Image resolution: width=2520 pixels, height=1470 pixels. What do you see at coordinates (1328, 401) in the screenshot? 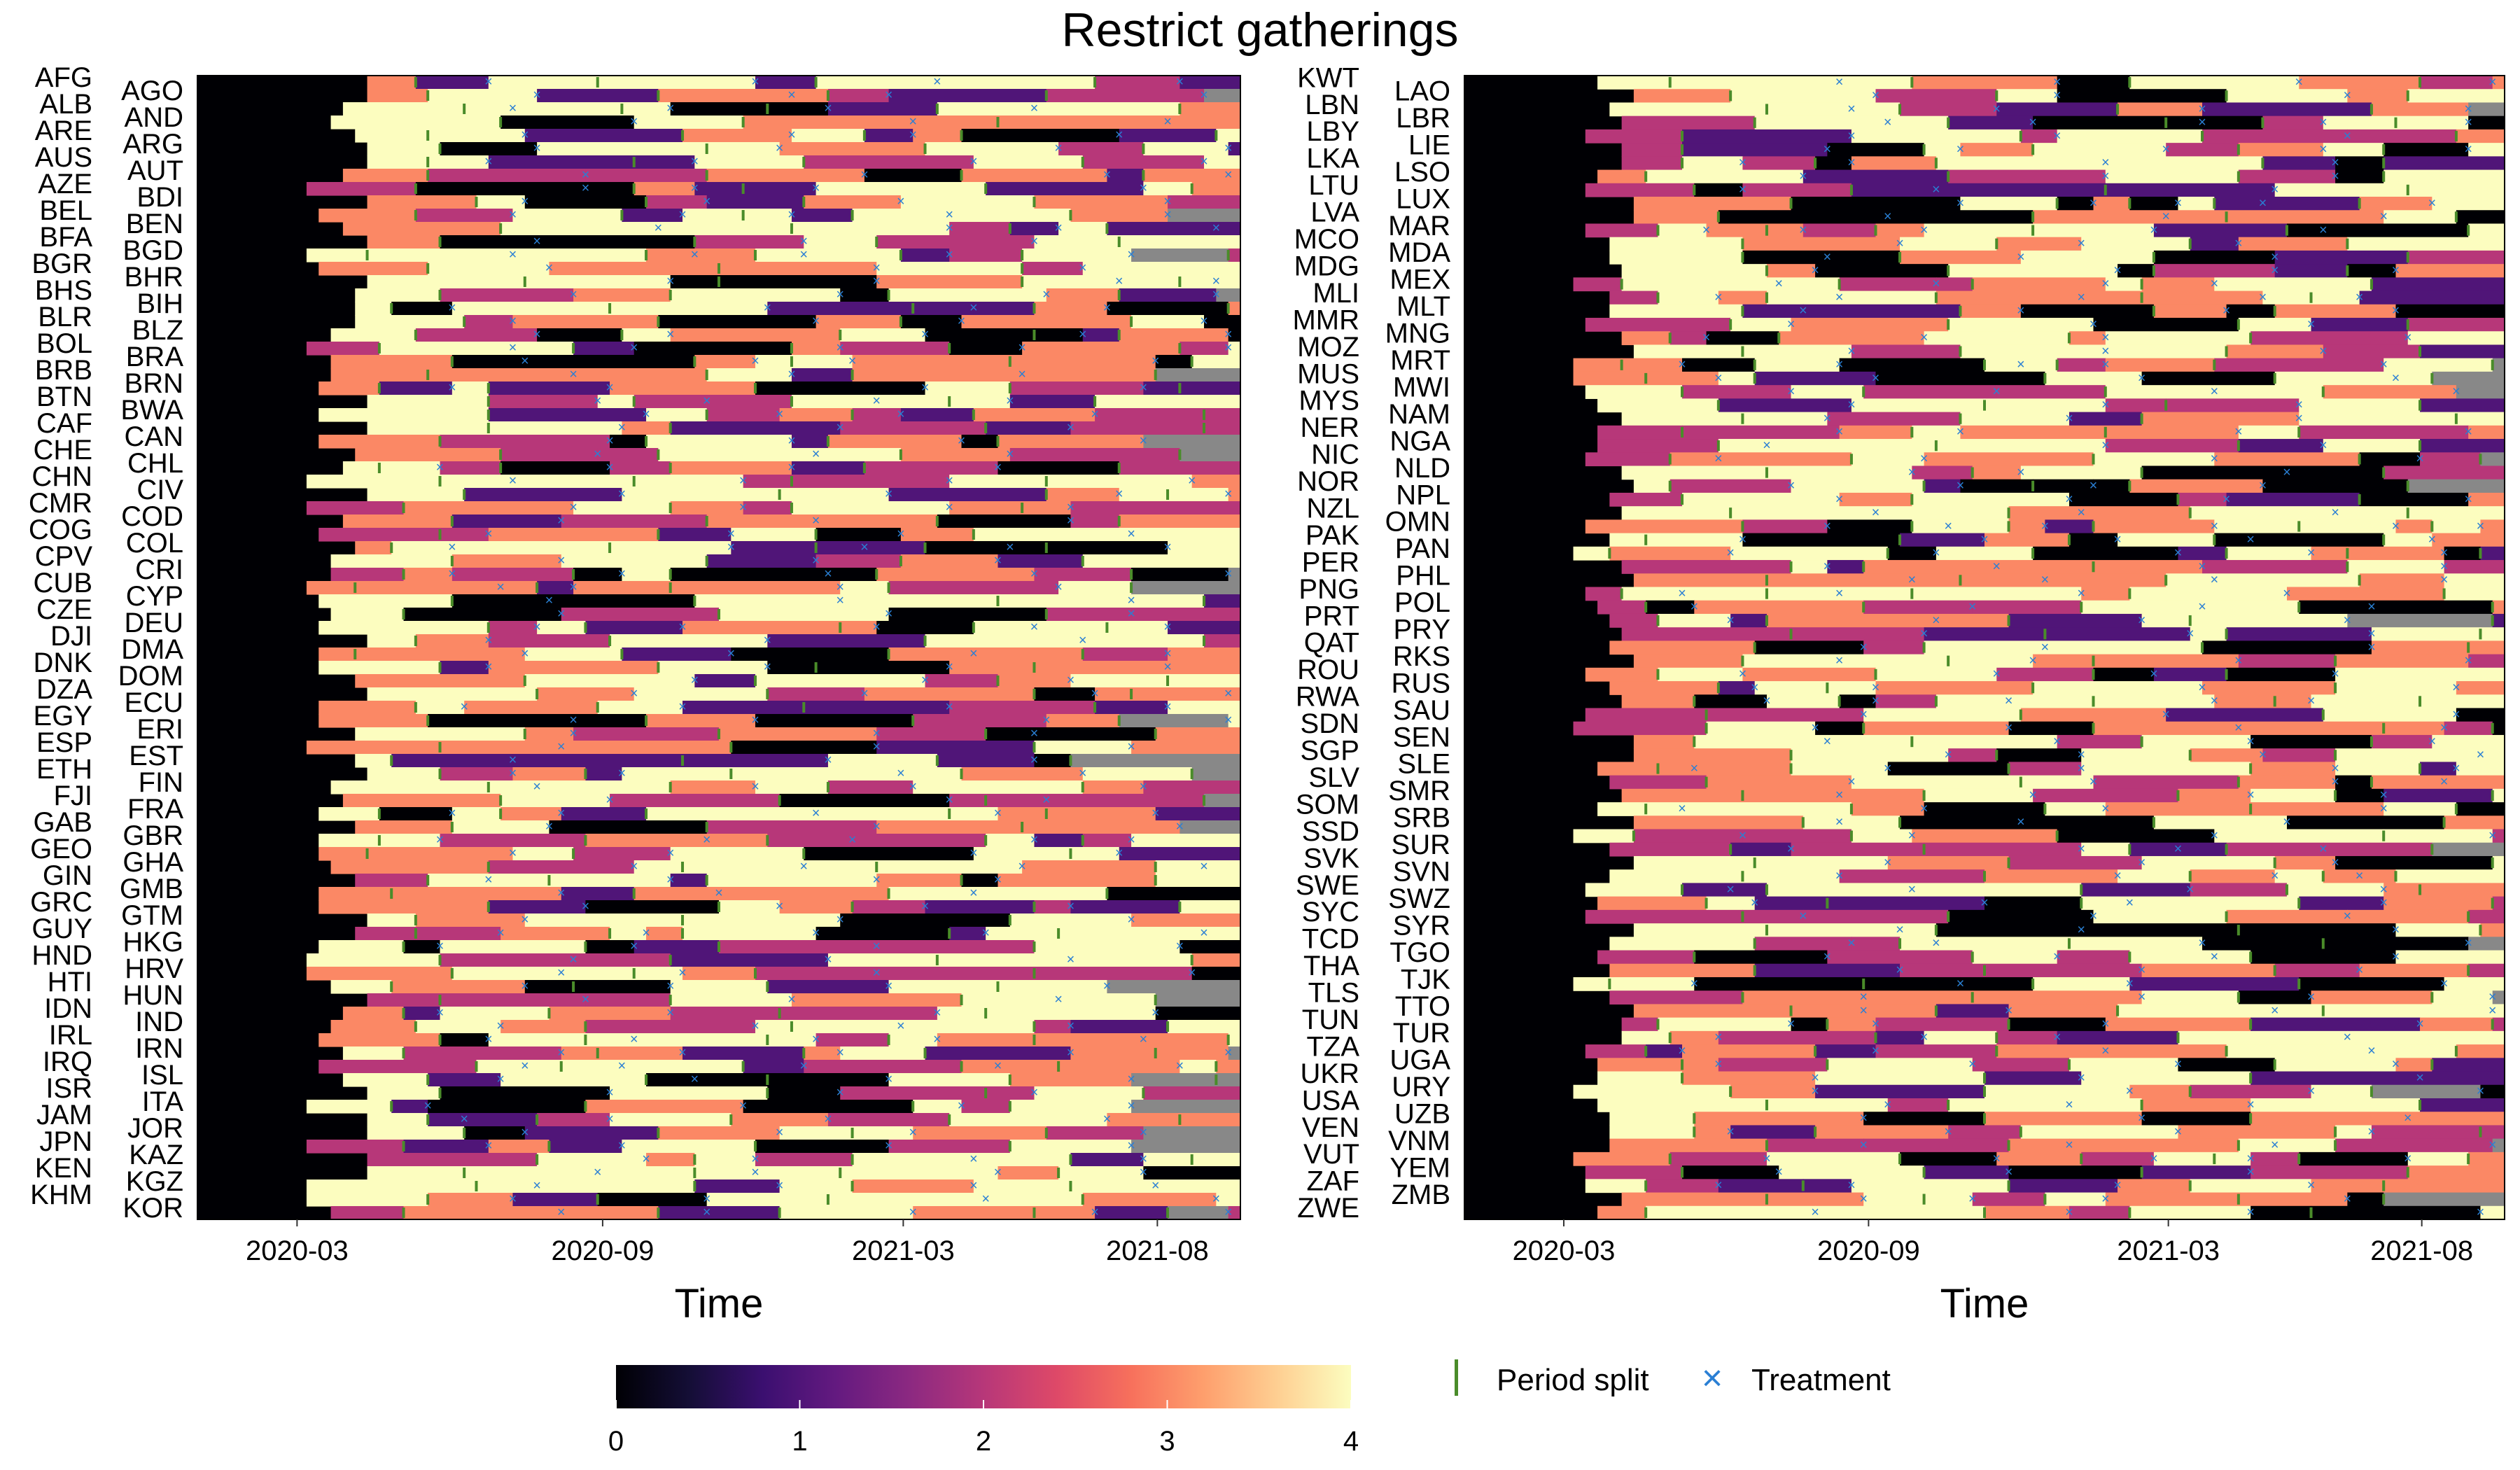
I see `country-label: MYS` at bounding box center [1328, 401].